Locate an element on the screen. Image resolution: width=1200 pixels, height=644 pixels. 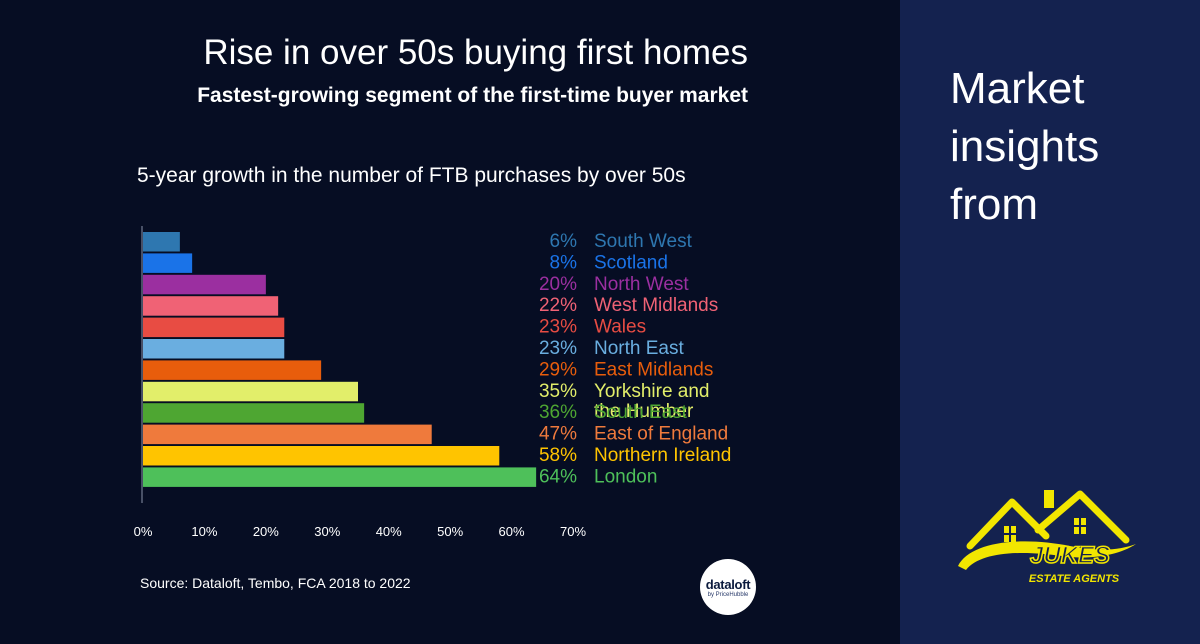
x-tick-label: 40% is located at coordinates (389, 531).